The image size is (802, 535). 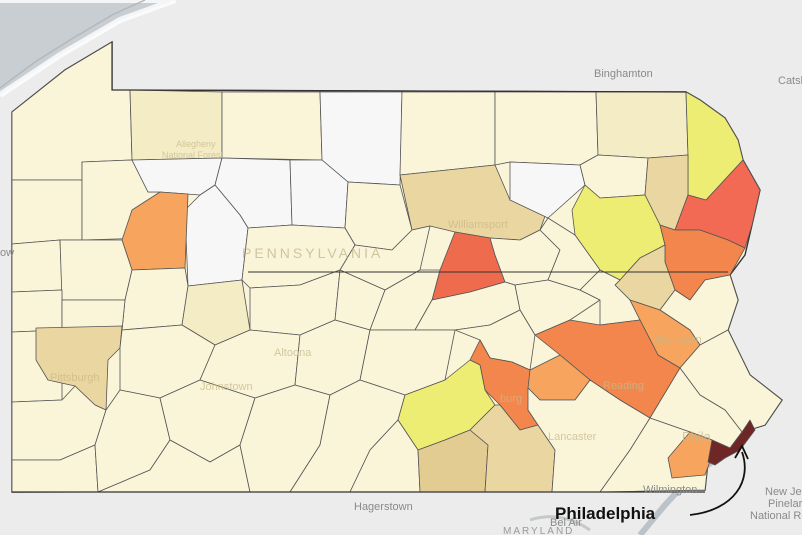 I want to click on label-williamsport: Williamsport, so click(x=478, y=225).